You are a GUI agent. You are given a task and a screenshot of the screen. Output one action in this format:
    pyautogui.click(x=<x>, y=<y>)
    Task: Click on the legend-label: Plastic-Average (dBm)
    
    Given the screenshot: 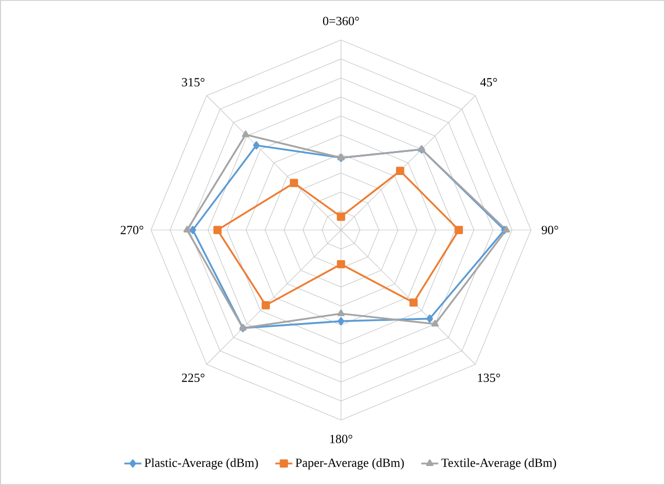 What is the action you would take?
    pyautogui.click(x=201, y=464)
    